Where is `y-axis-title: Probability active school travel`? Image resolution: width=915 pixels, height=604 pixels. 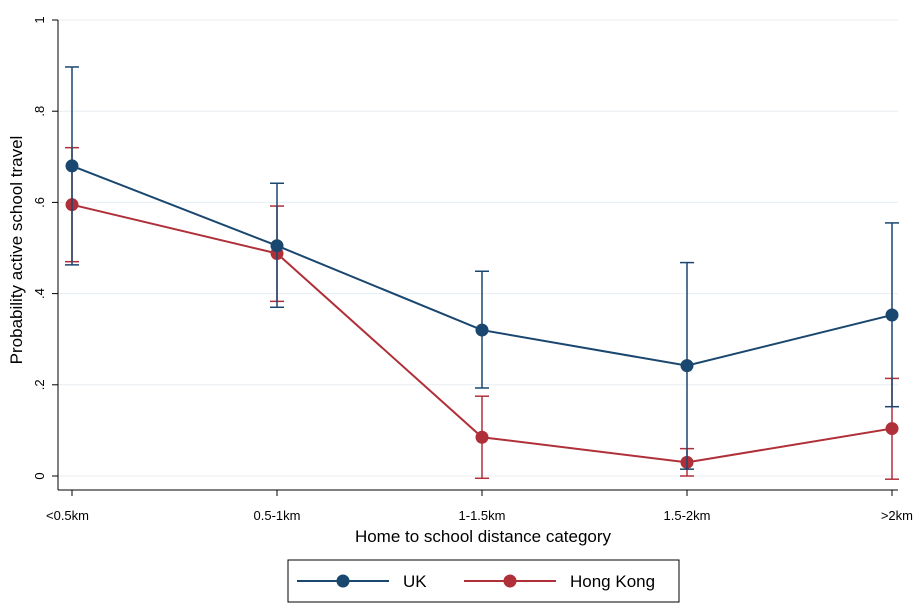 y-axis-title: Probability active school travel is located at coordinates (16, 250).